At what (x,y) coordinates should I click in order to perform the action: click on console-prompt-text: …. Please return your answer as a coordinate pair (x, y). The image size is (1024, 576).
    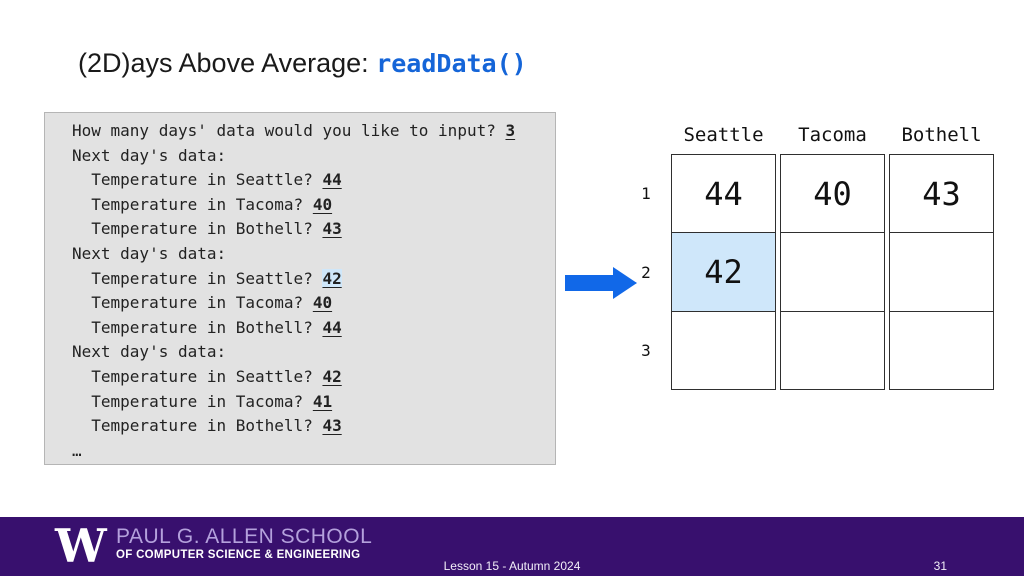
    Looking at the image, I should click on (77, 450).